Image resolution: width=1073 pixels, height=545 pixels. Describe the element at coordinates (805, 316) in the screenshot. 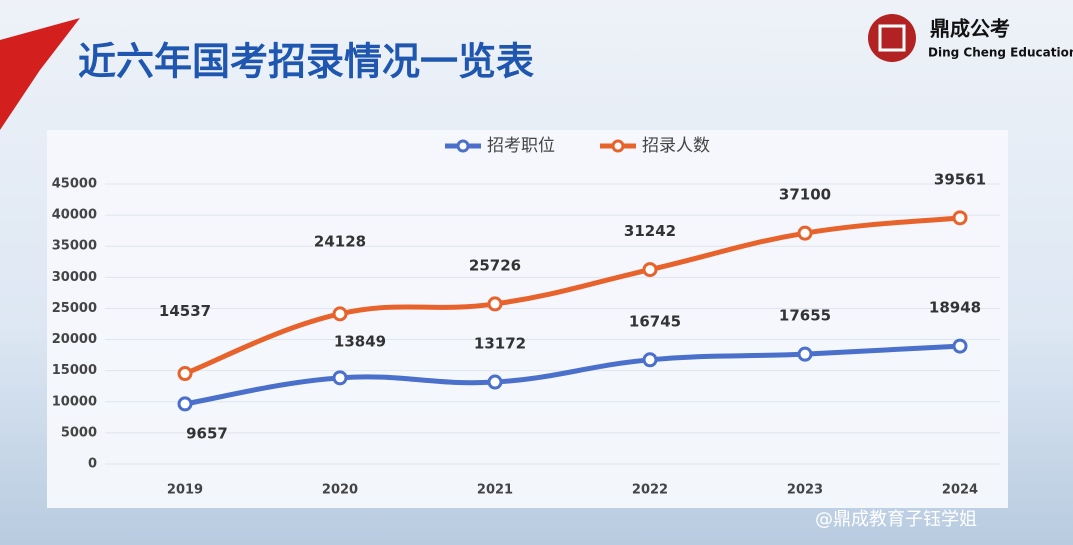

I see `data-label: 17655` at that location.